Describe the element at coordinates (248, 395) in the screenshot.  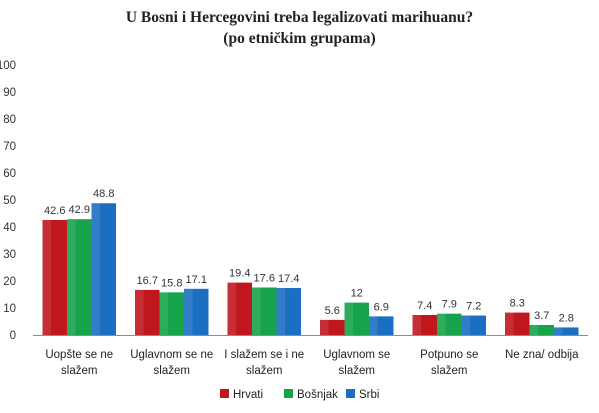
I see `legend-label: Hrvati` at that location.